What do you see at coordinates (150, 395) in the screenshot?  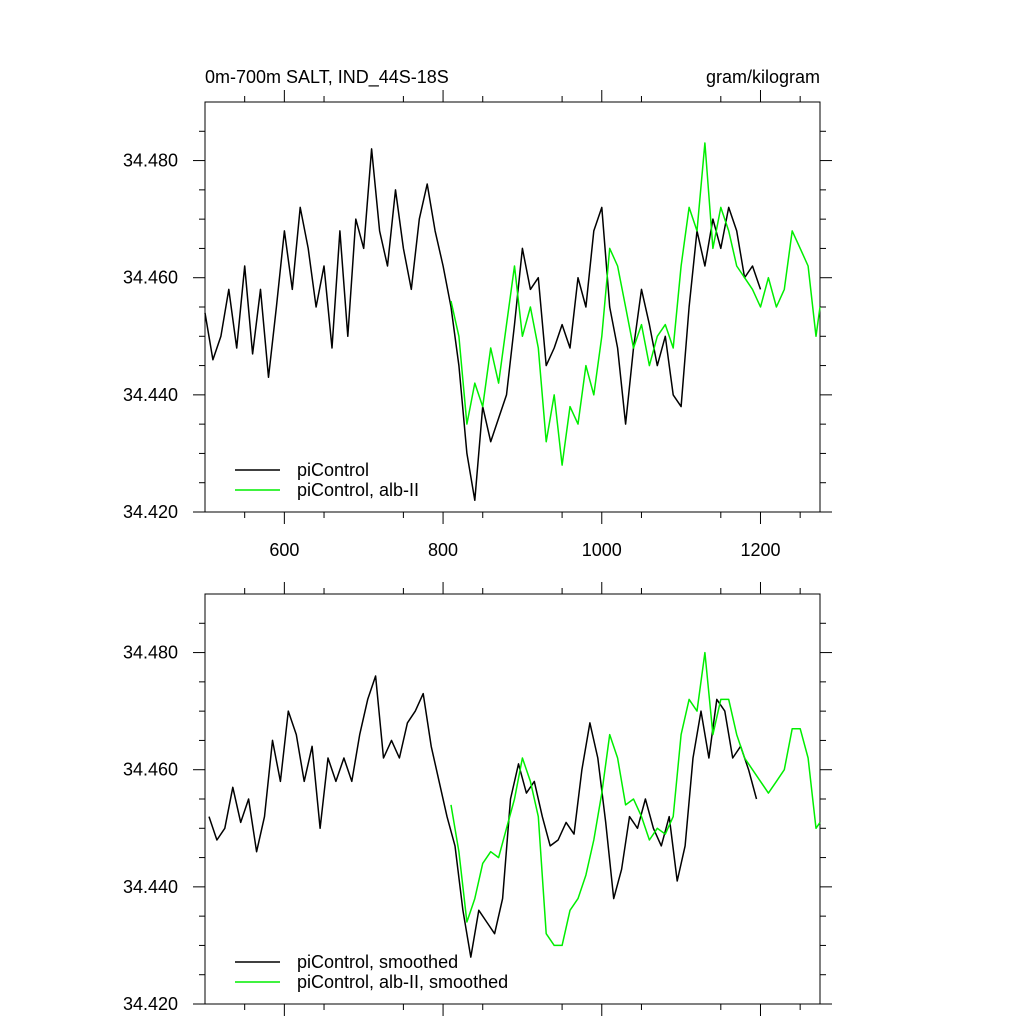 I see `top-ytick-label-1: 34.440` at bounding box center [150, 395].